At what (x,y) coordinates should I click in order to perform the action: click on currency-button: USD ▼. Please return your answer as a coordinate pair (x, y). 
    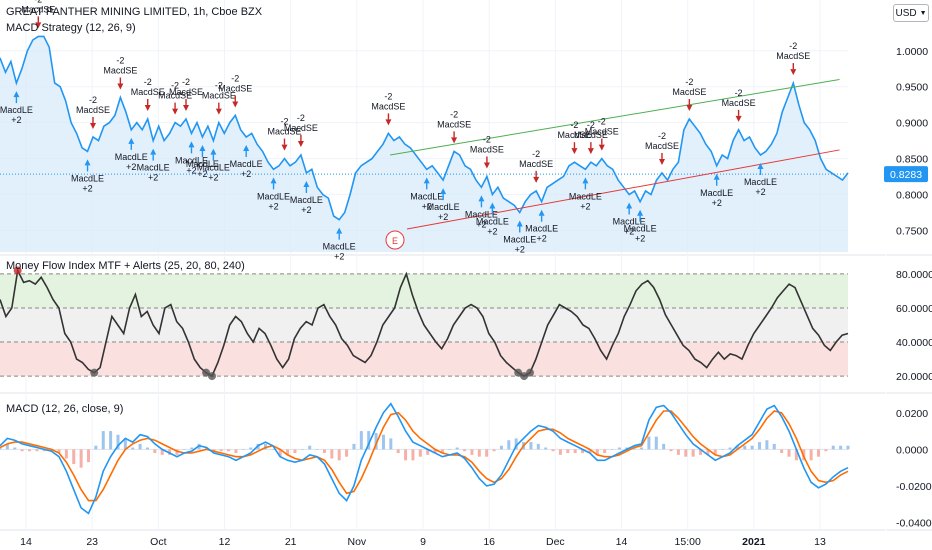
    Looking at the image, I should click on (911, 13).